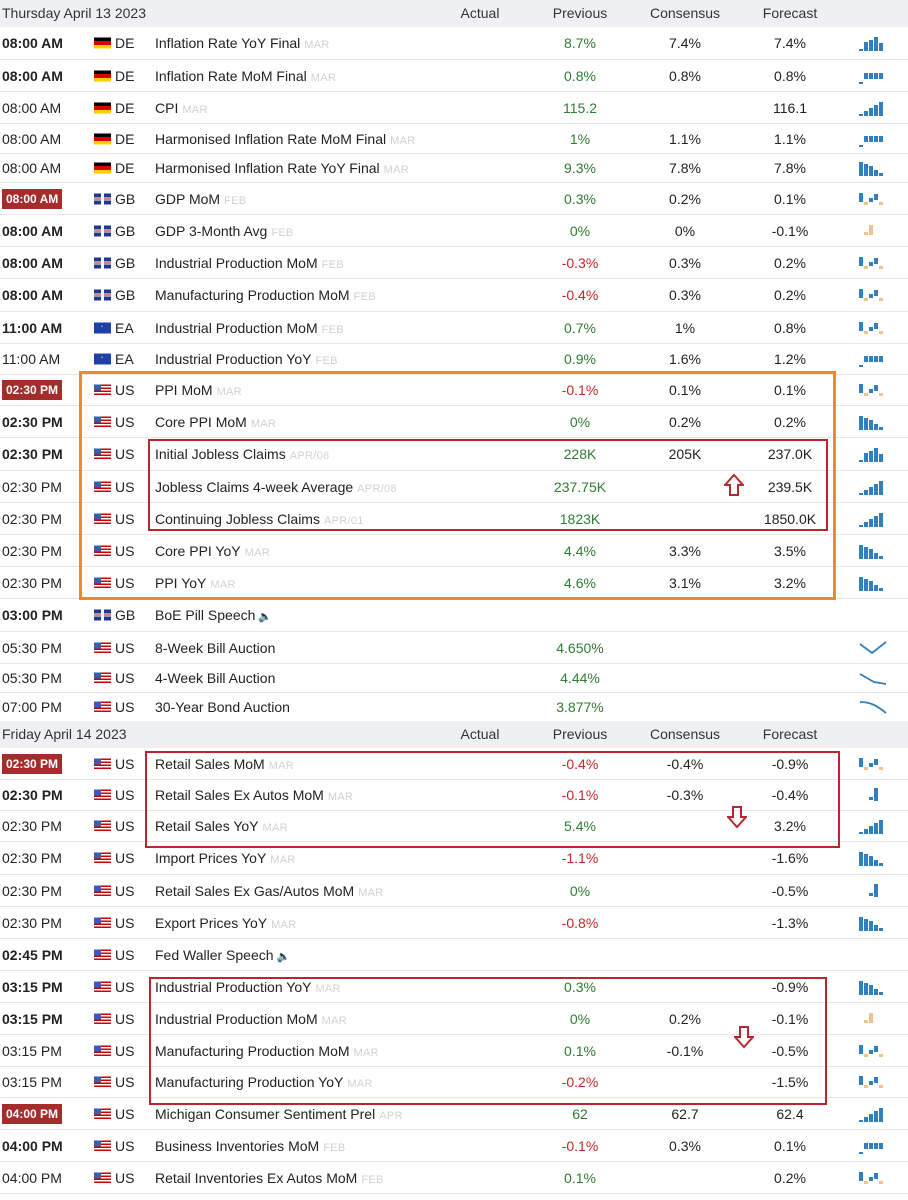 This screenshot has width=908, height=1200. Describe the element at coordinates (224, 231) in the screenshot. I see `event-name: GDP 3-Month Avg FEB` at that location.